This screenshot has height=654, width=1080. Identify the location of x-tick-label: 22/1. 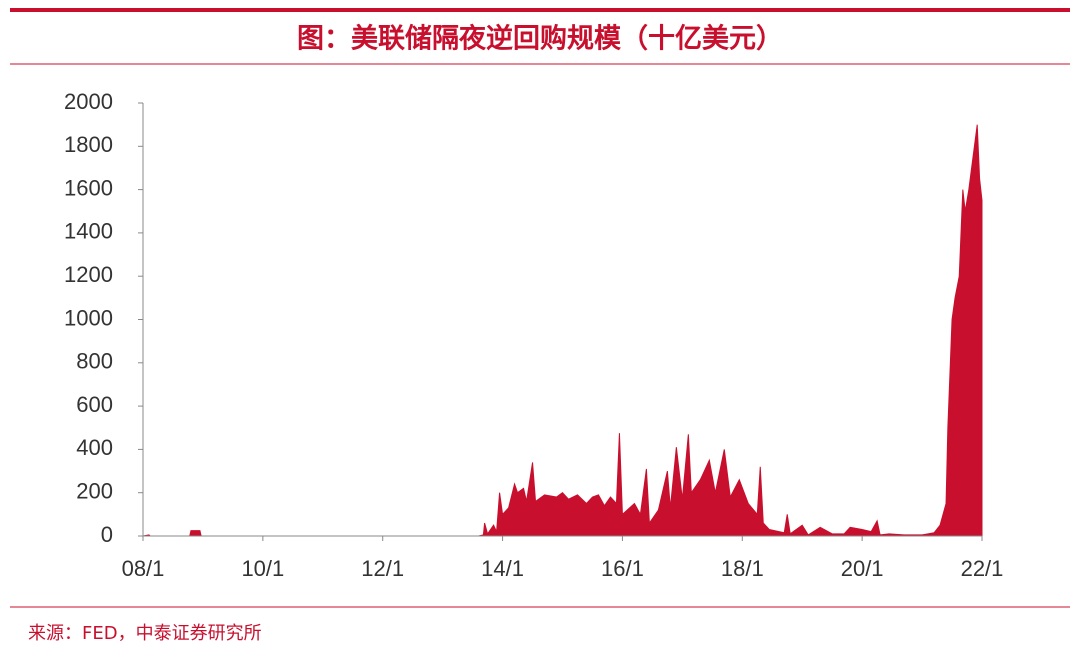
(982, 568).